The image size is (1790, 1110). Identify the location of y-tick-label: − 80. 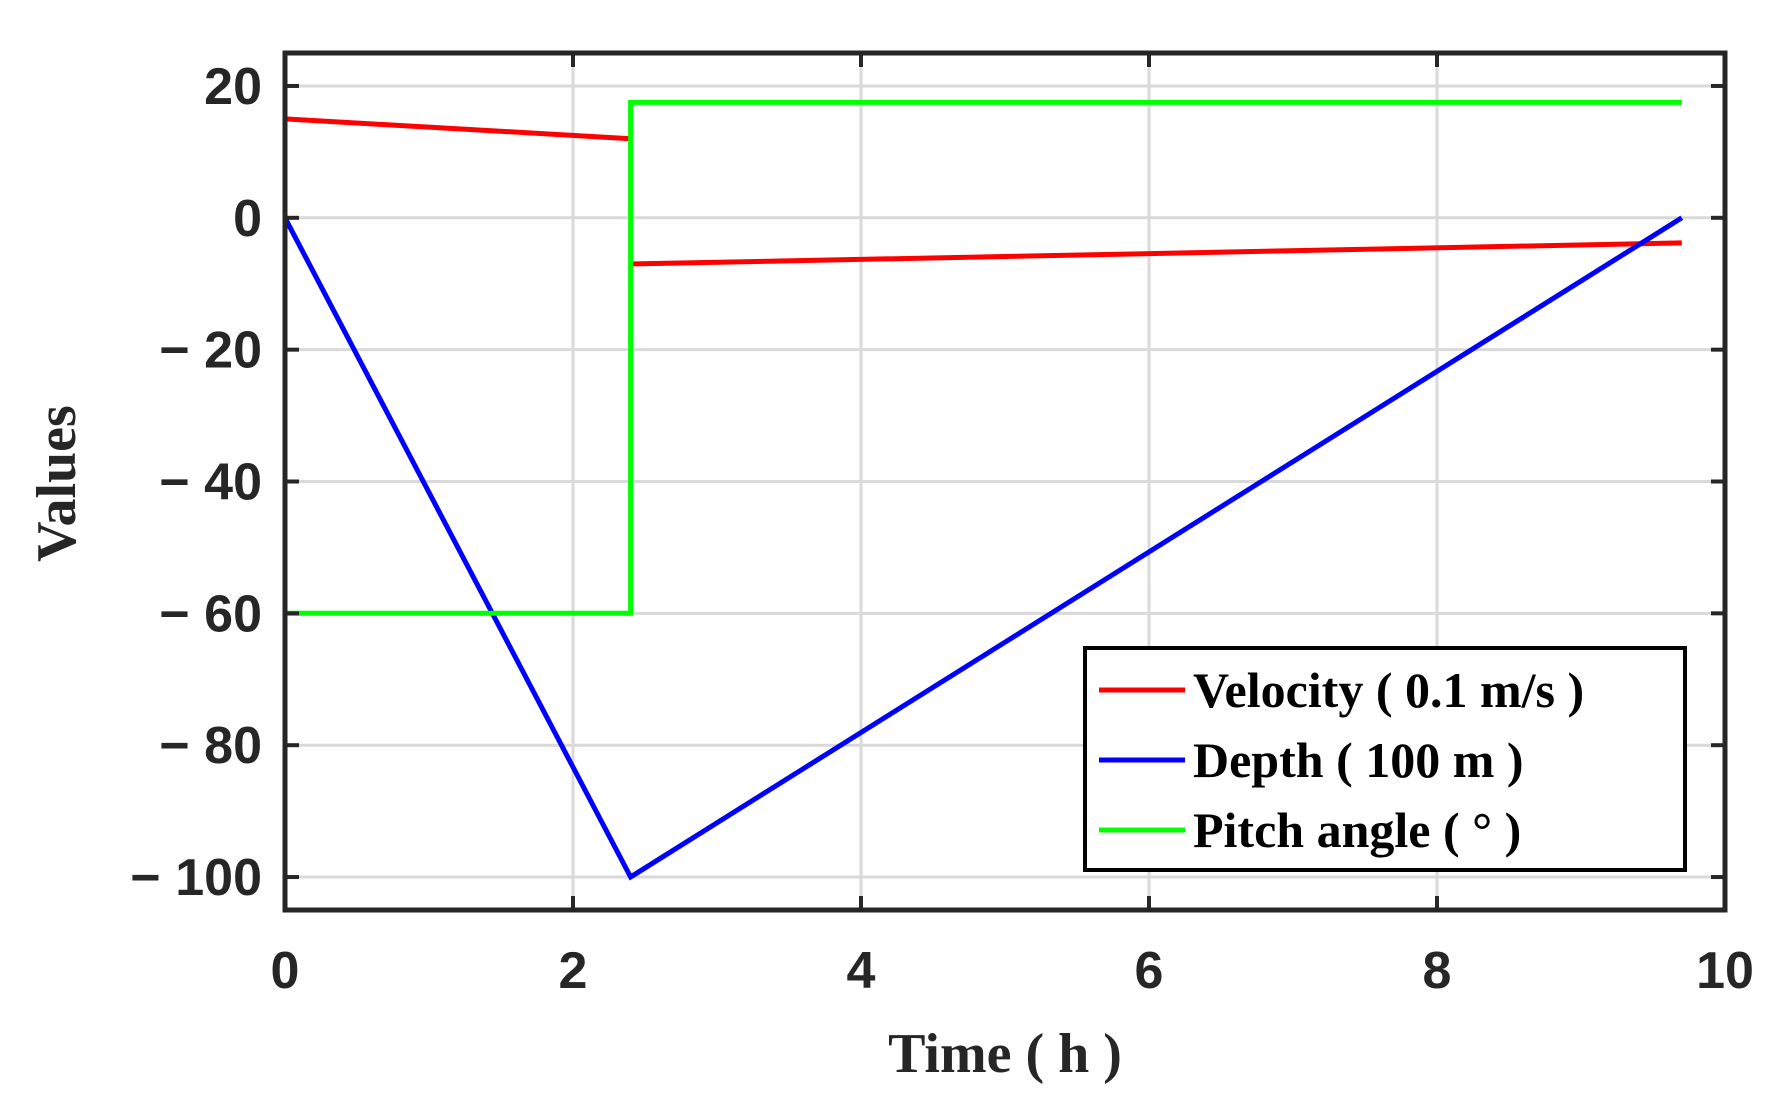
(210, 746).